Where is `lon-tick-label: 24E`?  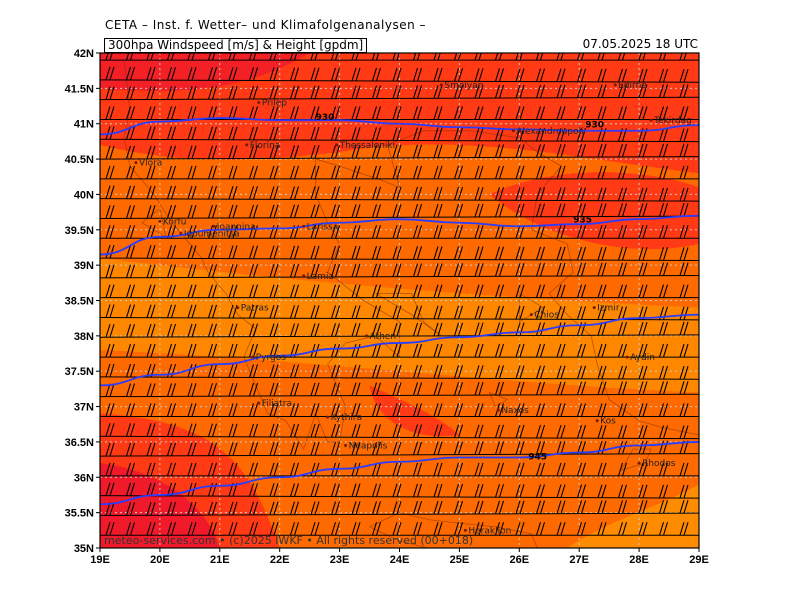
lon-tick-label: 24E is located at coordinates (400, 560).